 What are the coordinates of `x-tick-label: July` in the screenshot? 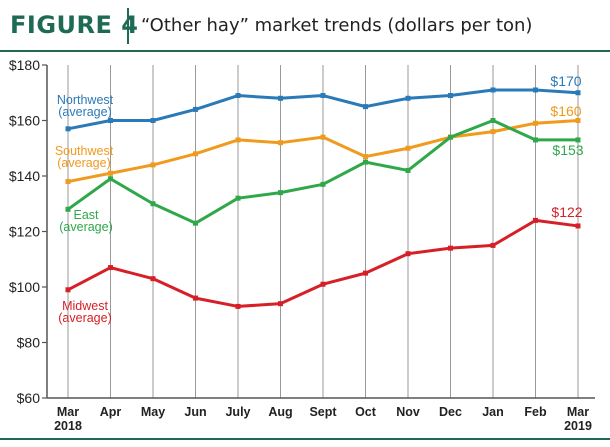 It's located at (237, 412).